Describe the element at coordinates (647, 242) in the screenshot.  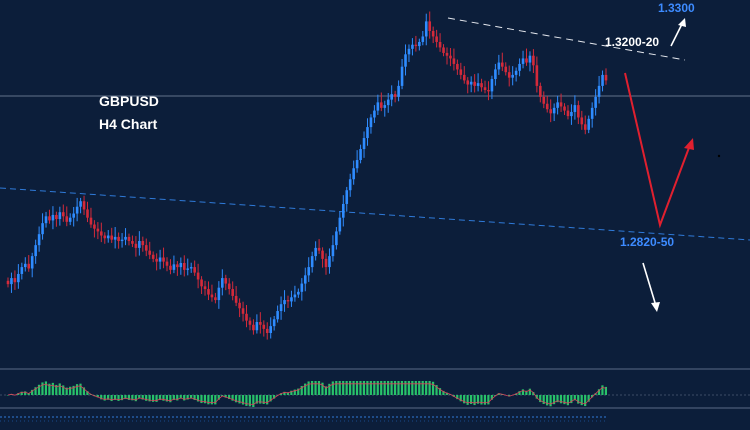
I see `support-level-label: 1.2820-50` at that location.